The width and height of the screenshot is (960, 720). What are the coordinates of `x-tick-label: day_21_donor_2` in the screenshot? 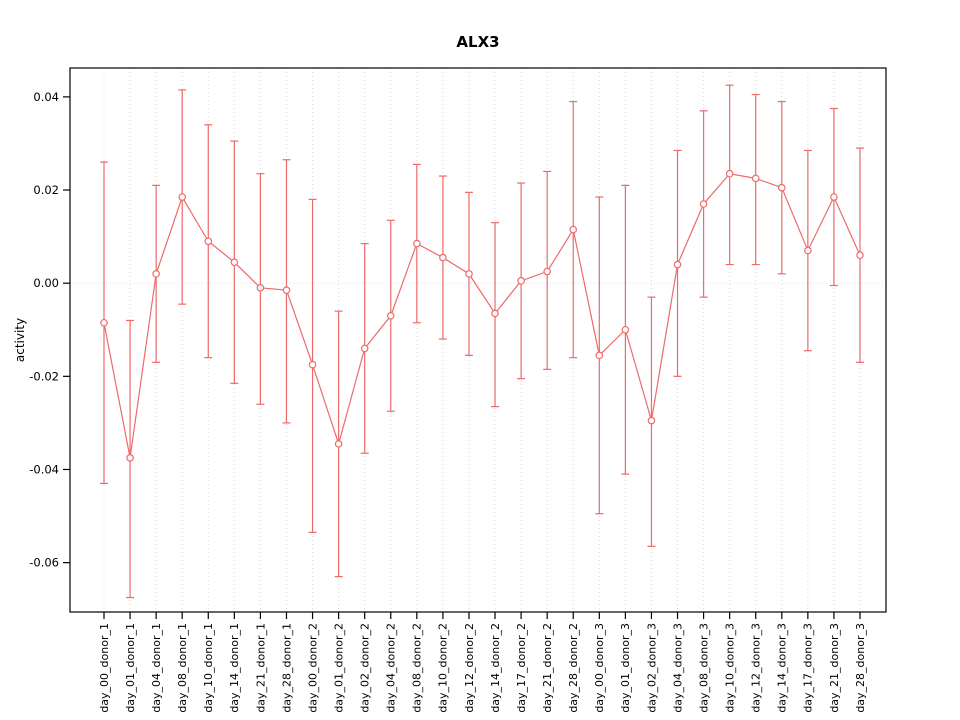 It's located at (547, 668).